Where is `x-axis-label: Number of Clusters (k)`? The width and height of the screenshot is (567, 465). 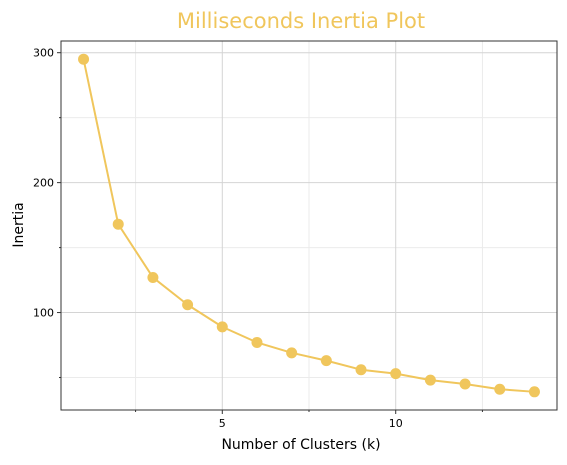 x-axis-label: Number of Clusters (k) is located at coordinates (300, 445).